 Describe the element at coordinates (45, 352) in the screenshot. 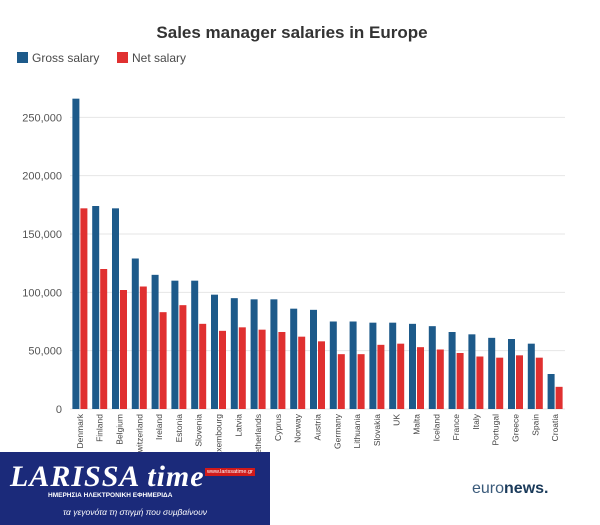

I see `y-tick-label: 50,000` at that location.